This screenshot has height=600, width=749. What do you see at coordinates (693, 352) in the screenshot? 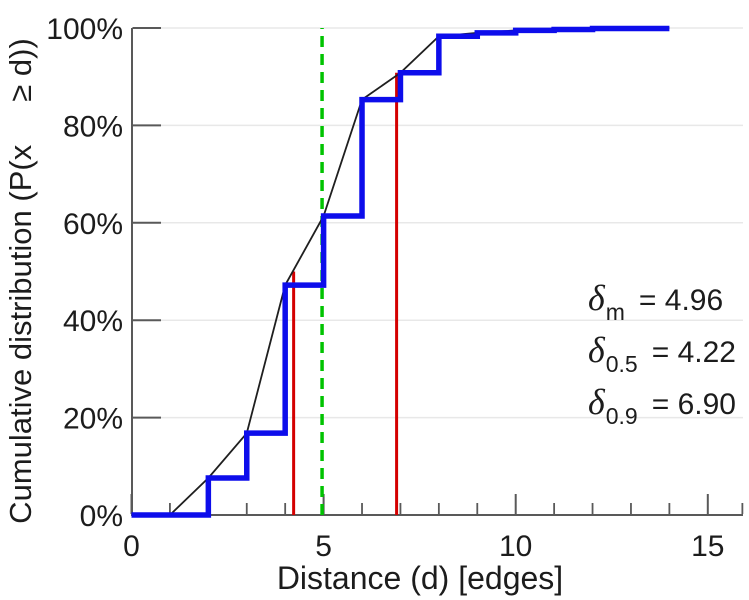
I see `delta-value: = 4.22` at bounding box center [693, 352].